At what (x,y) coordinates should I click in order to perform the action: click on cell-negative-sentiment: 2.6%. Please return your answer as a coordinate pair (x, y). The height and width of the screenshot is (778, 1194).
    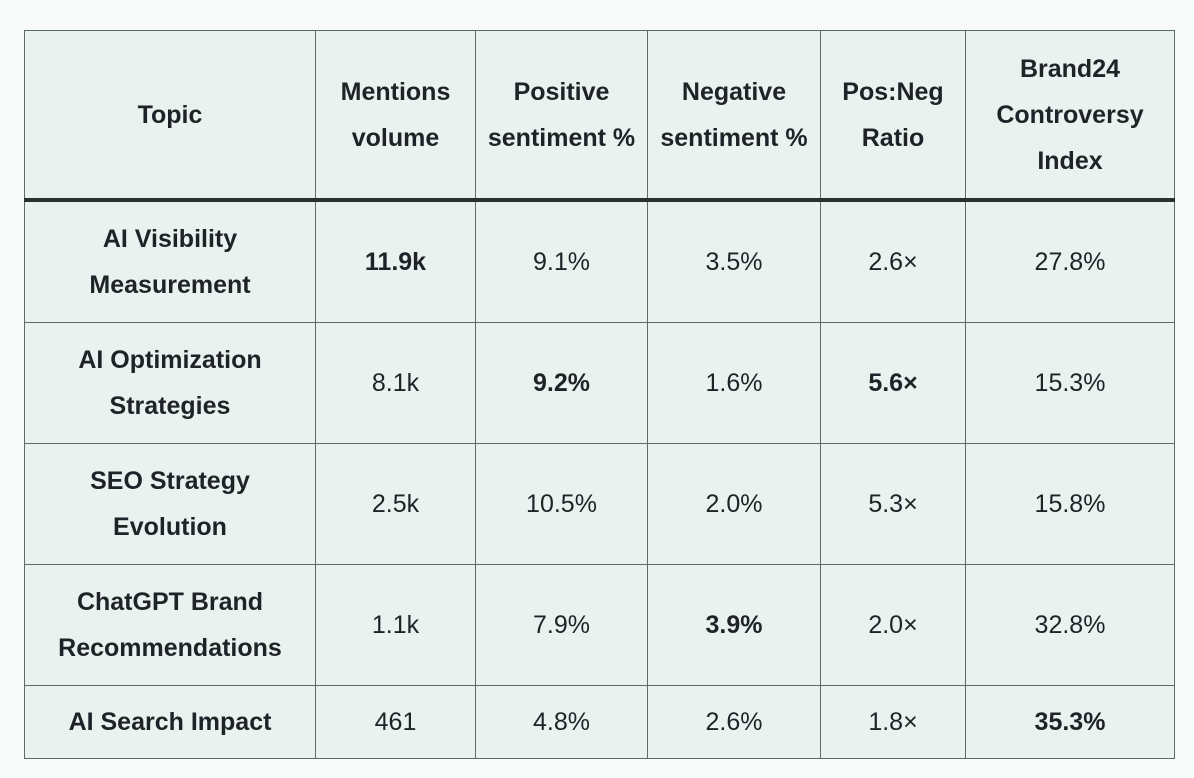
    Looking at the image, I should click on (734, 722).